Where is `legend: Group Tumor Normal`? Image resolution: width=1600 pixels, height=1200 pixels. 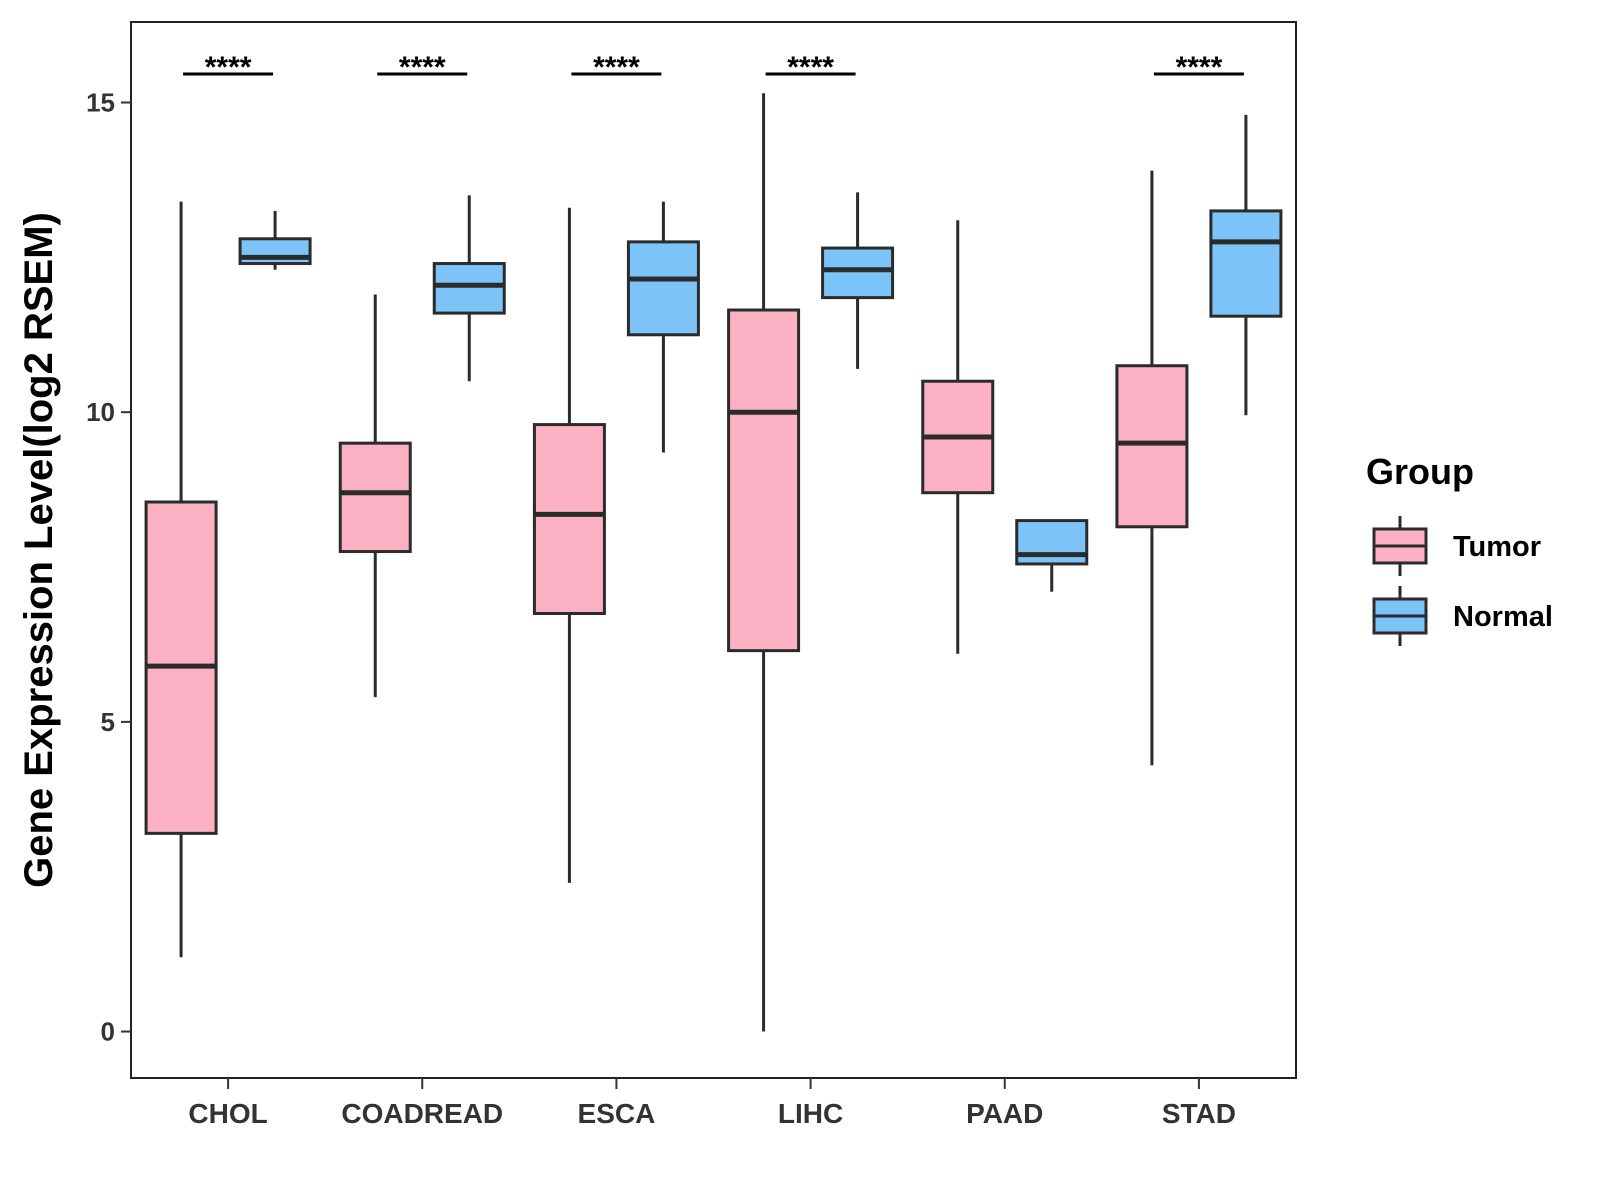
legend: Group Tumor Normal is located at coordinates (1459, 548).